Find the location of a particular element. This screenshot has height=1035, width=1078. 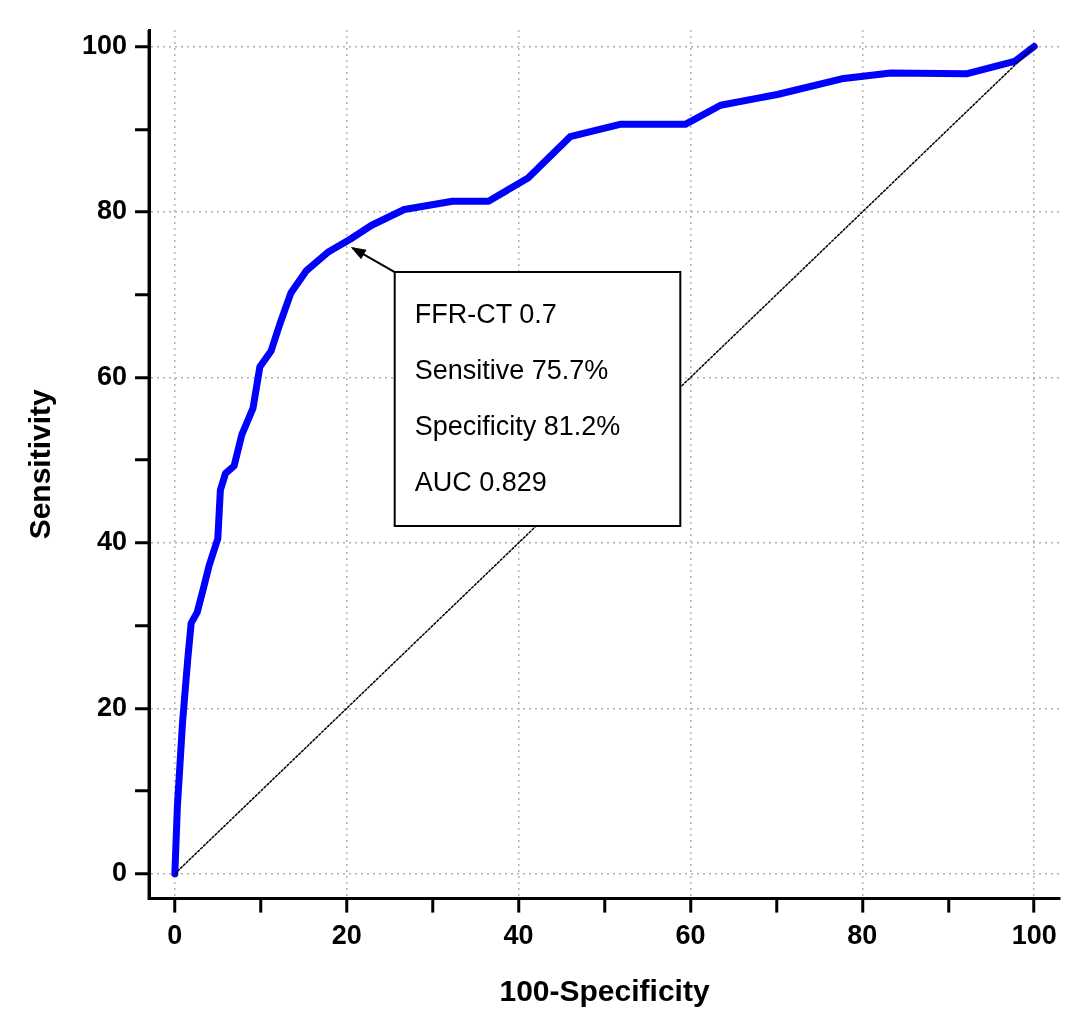

y-tick-label: 100 is located at coordinates (104, 45).